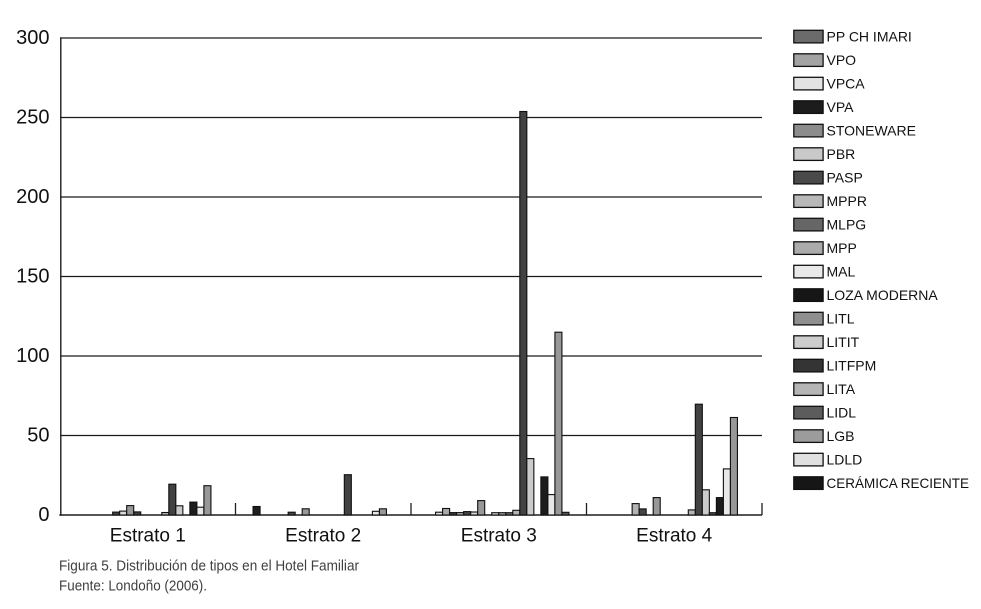  Describe the element at coordinates (841, 107) in the screenshot. I see `svg-text: VPA` at that location.